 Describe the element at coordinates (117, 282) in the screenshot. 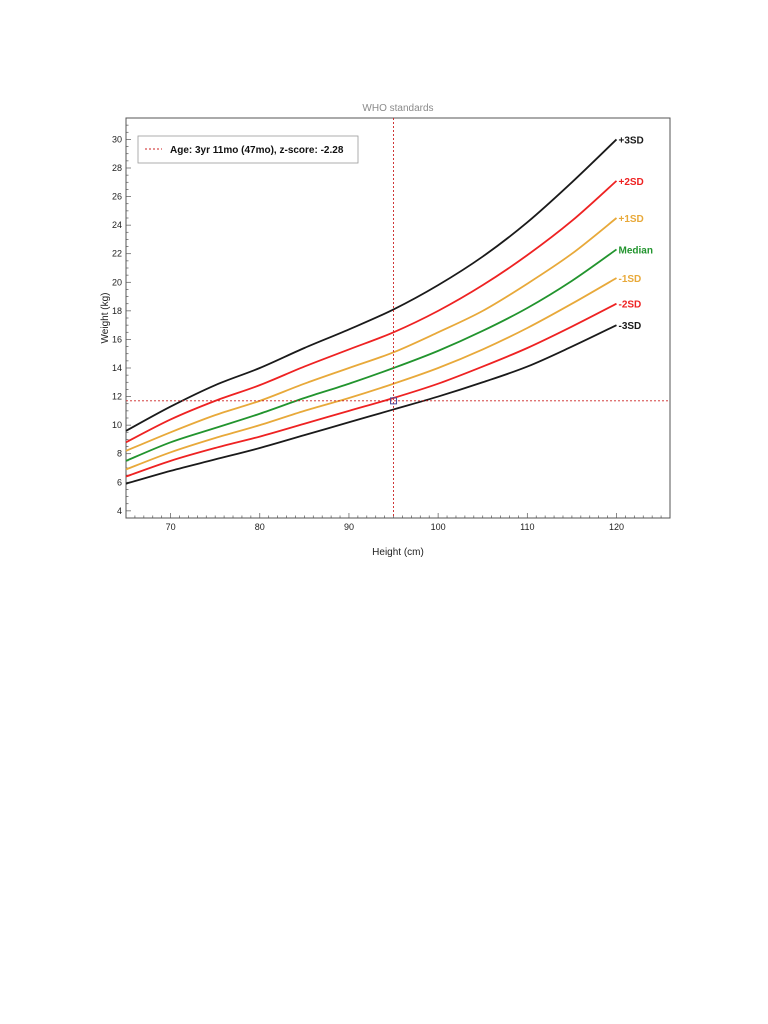

I see `y-tick-label: 20` at that location.